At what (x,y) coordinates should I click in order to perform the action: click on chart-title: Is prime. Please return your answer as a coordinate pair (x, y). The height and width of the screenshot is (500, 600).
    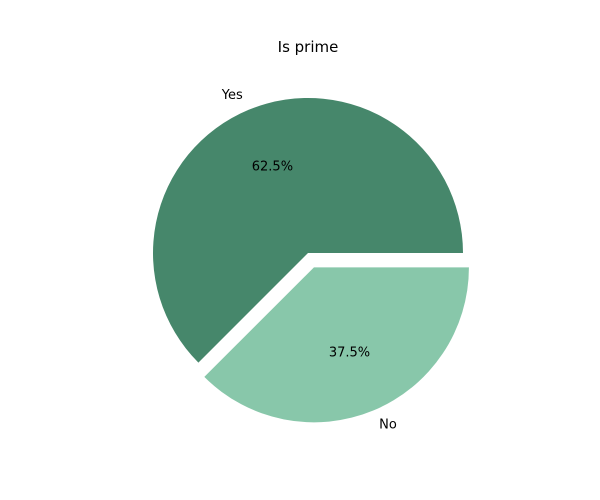
    Looking at the image, I should click on (308, 47).